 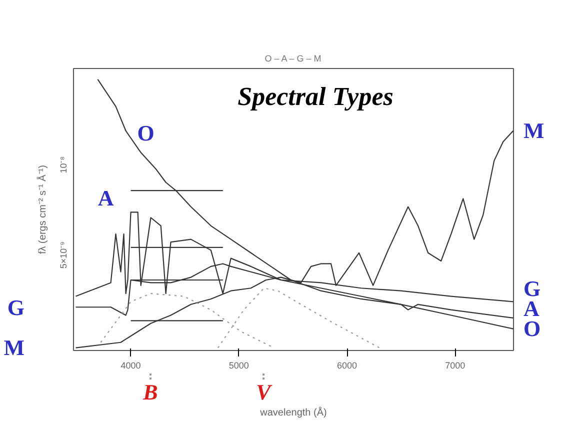 What do you see at coordinates (63, 165) in the screenshot?
I see `text: 10⁻⁸` at bounding box center [63, 165].